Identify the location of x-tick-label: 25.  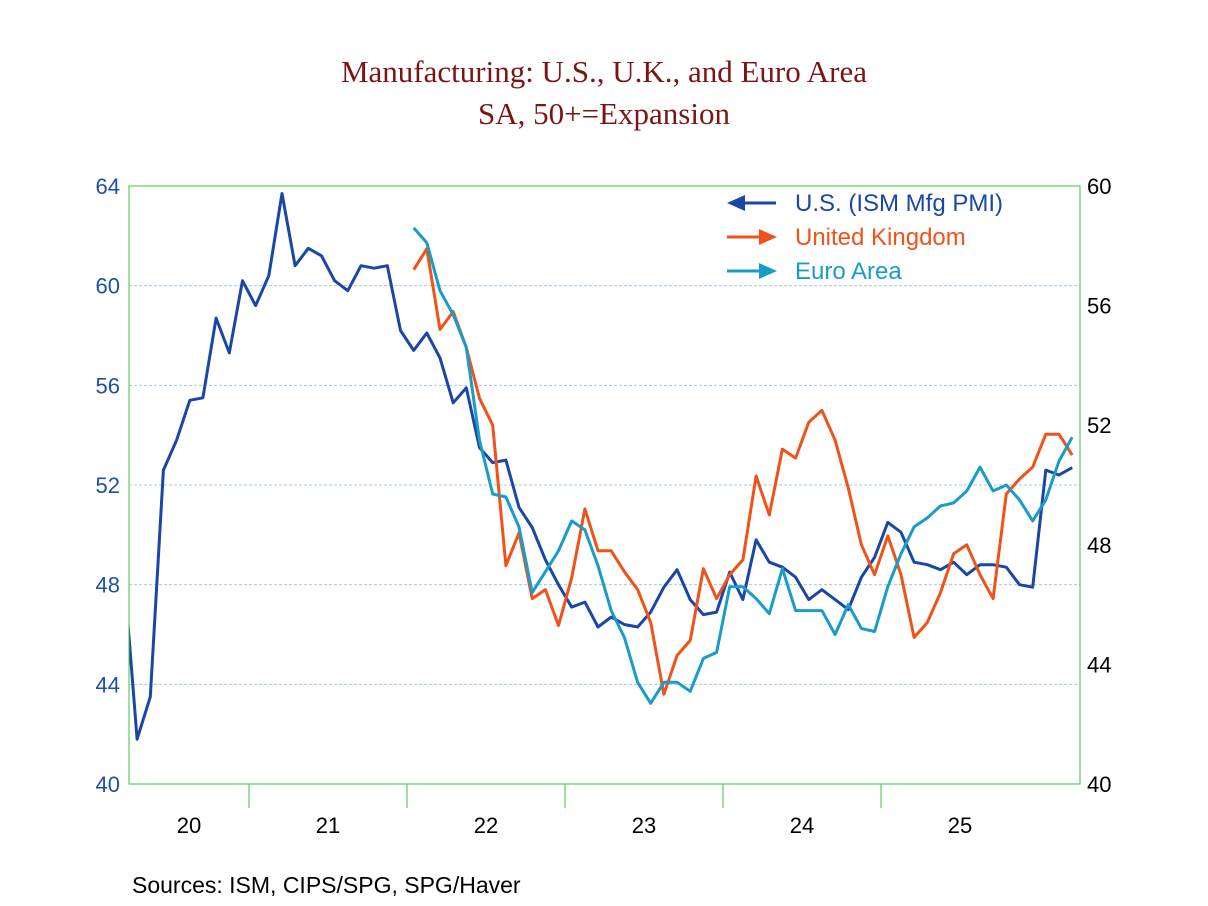
(960, 825).